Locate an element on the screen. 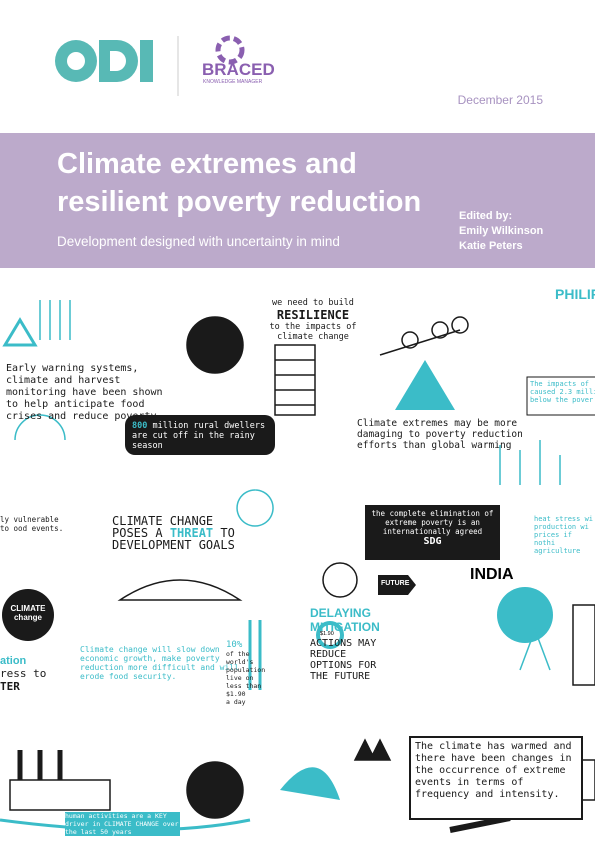  partner-logo: BRACED is located at coordinates (238, 69).